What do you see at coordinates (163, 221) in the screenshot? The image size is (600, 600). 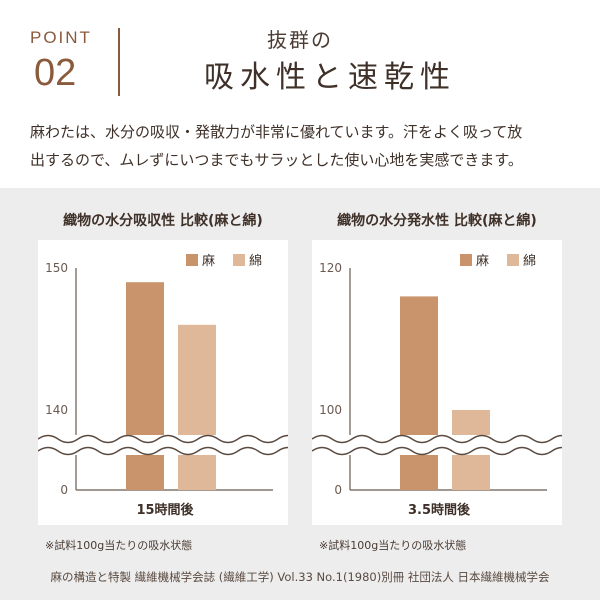 I see `chart-title-absorption: 織物の水分吸収性 比較(麻と綿)` at bounding box center [163, 221].